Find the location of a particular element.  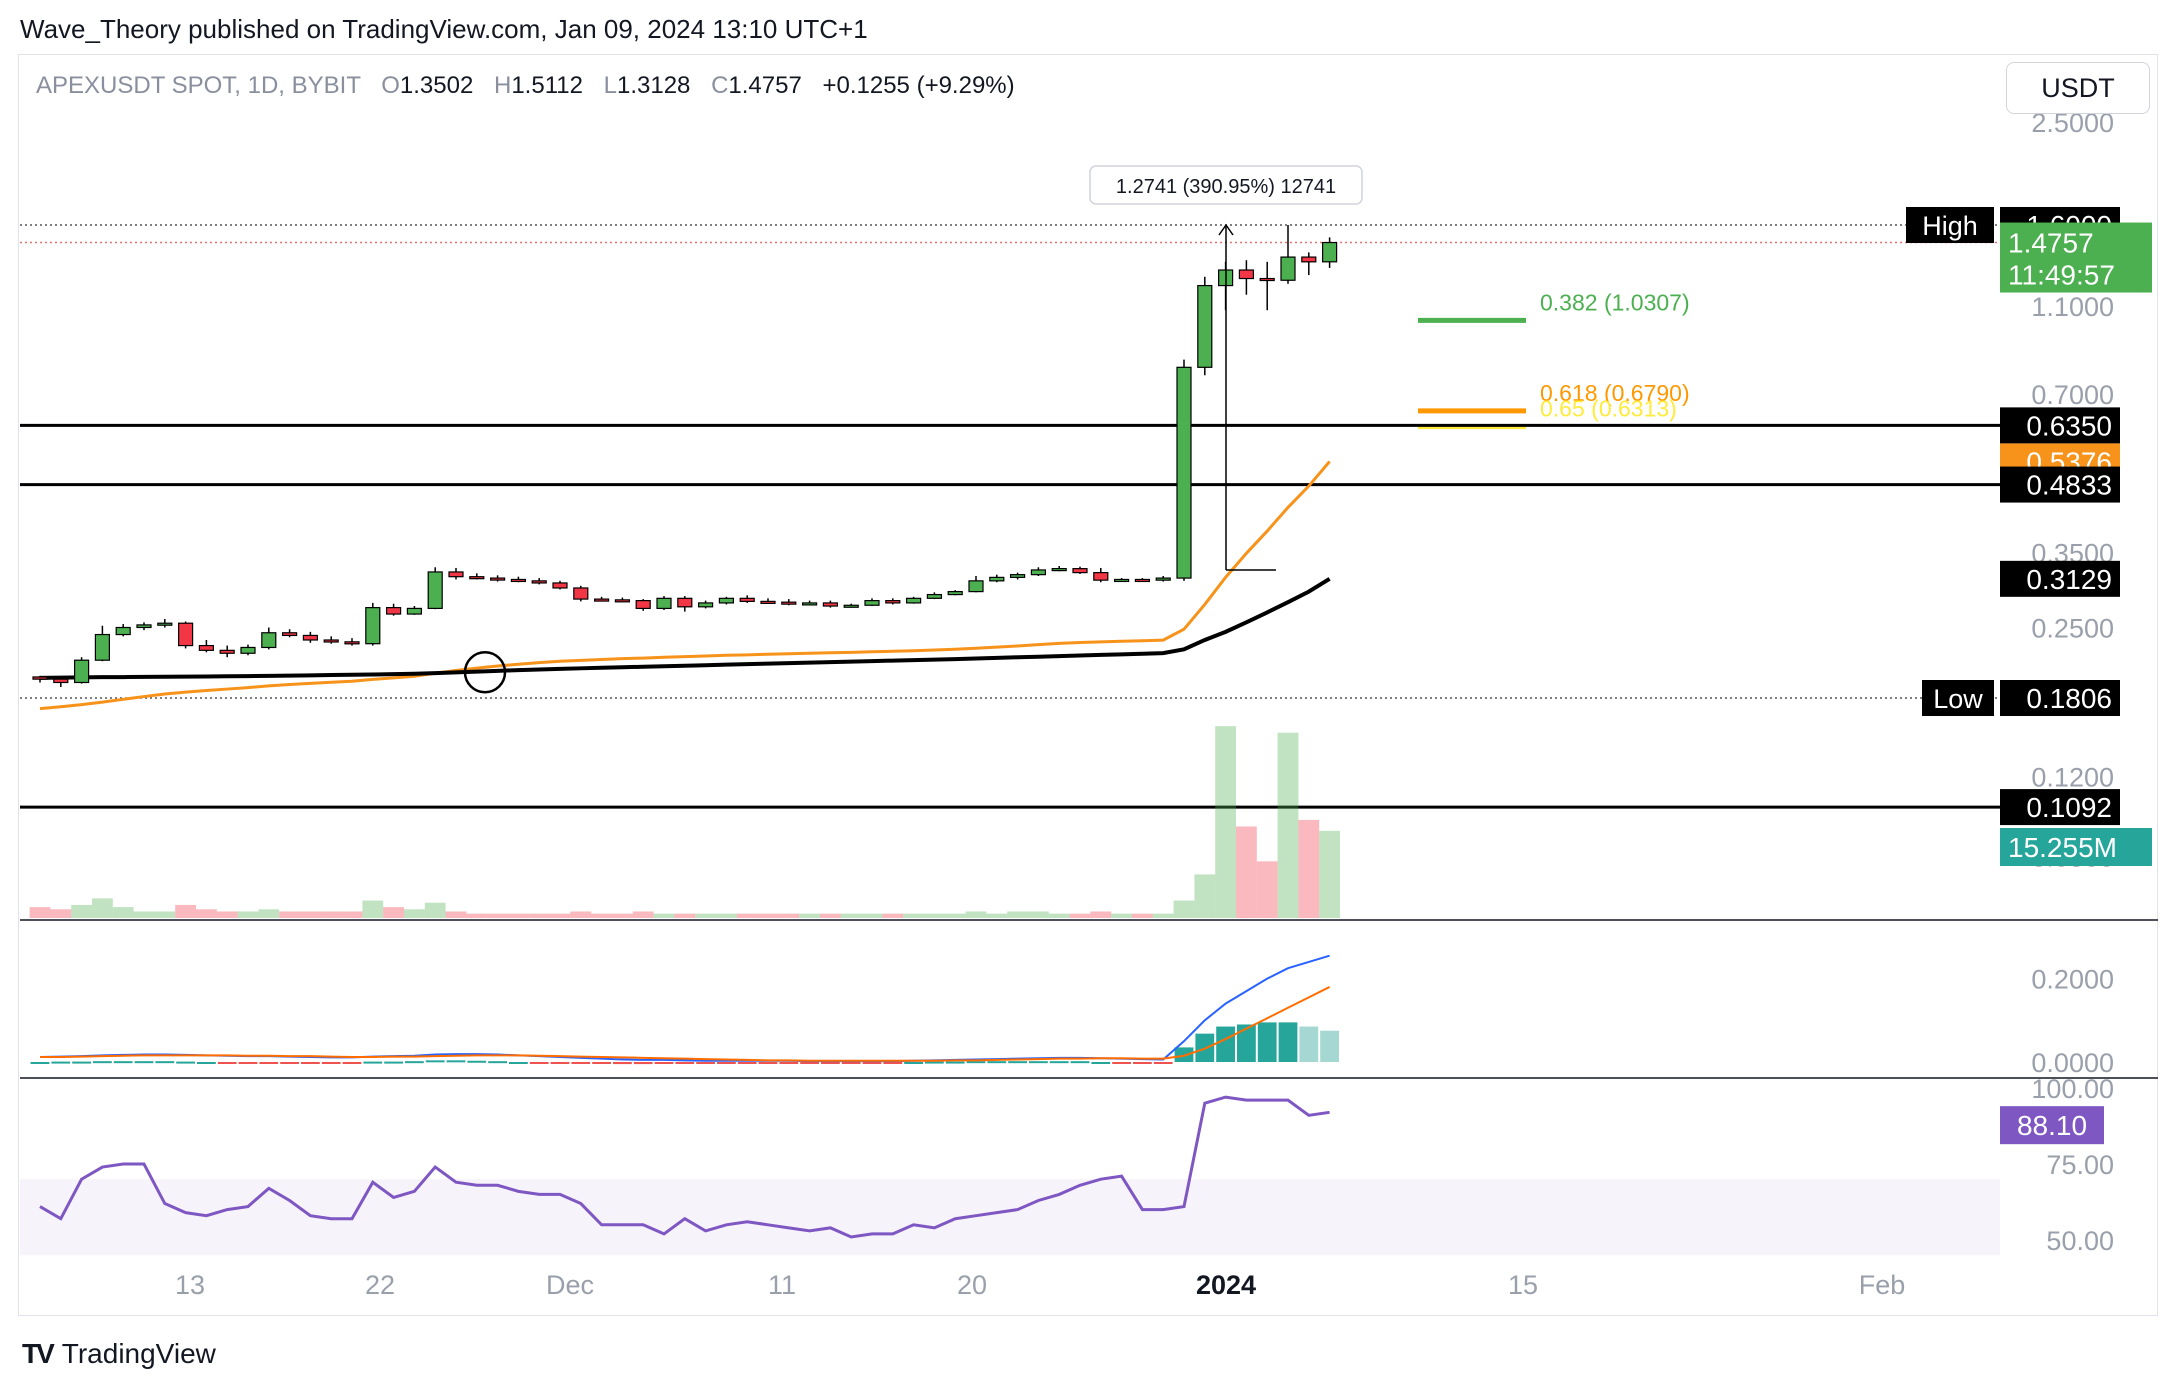

price-axis-tick: 0.7000 is located at coordinates (2072, 395).